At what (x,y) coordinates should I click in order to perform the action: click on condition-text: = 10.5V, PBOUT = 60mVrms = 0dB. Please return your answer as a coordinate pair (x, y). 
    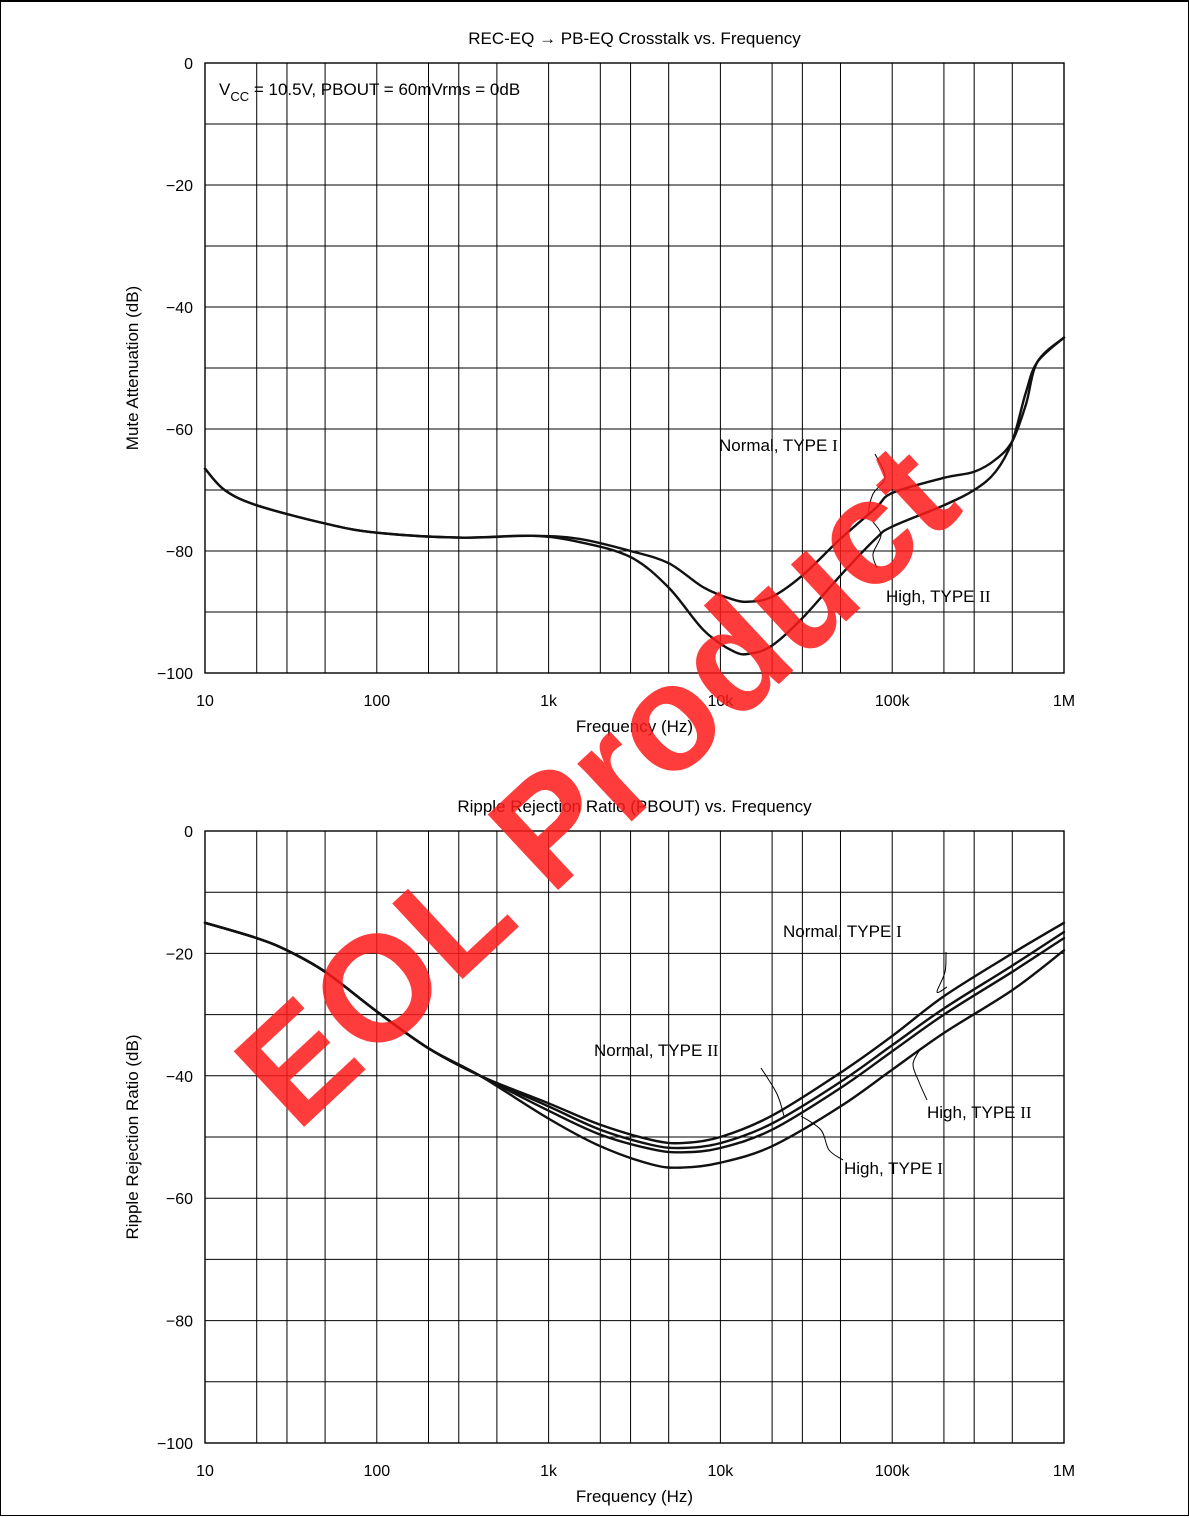
    Looking at the image, I should click on (384, 89).